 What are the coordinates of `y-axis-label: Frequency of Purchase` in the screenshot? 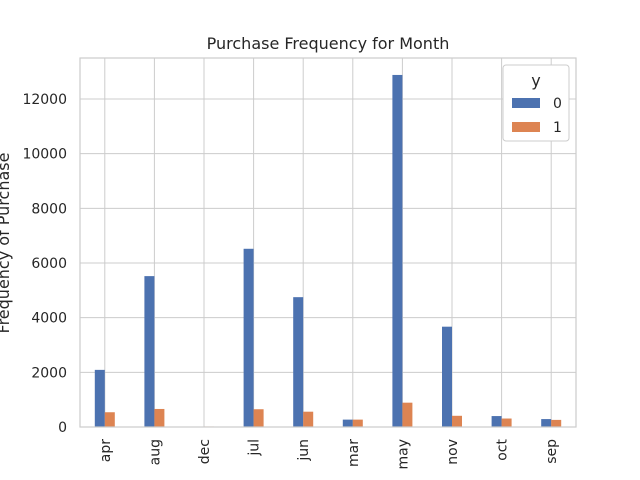 It's located at (6, 243).